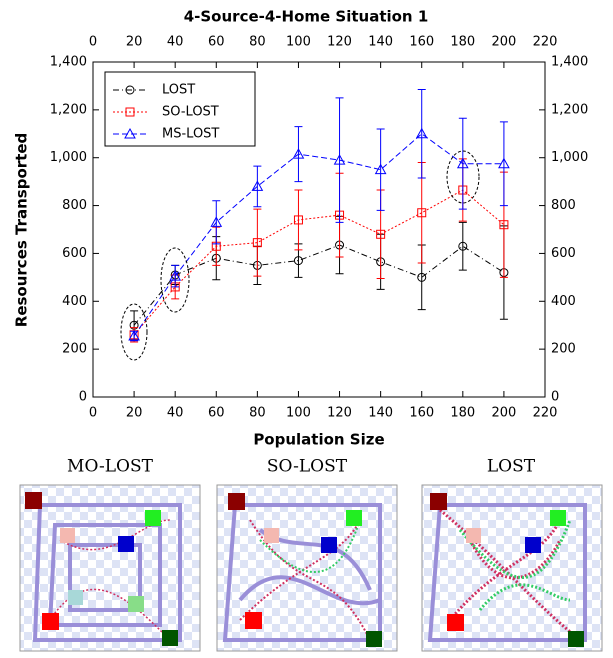 The width and height of the screenshot is (613, 658). I want to click on x-tick-label-top: 80, so click(257, 42).